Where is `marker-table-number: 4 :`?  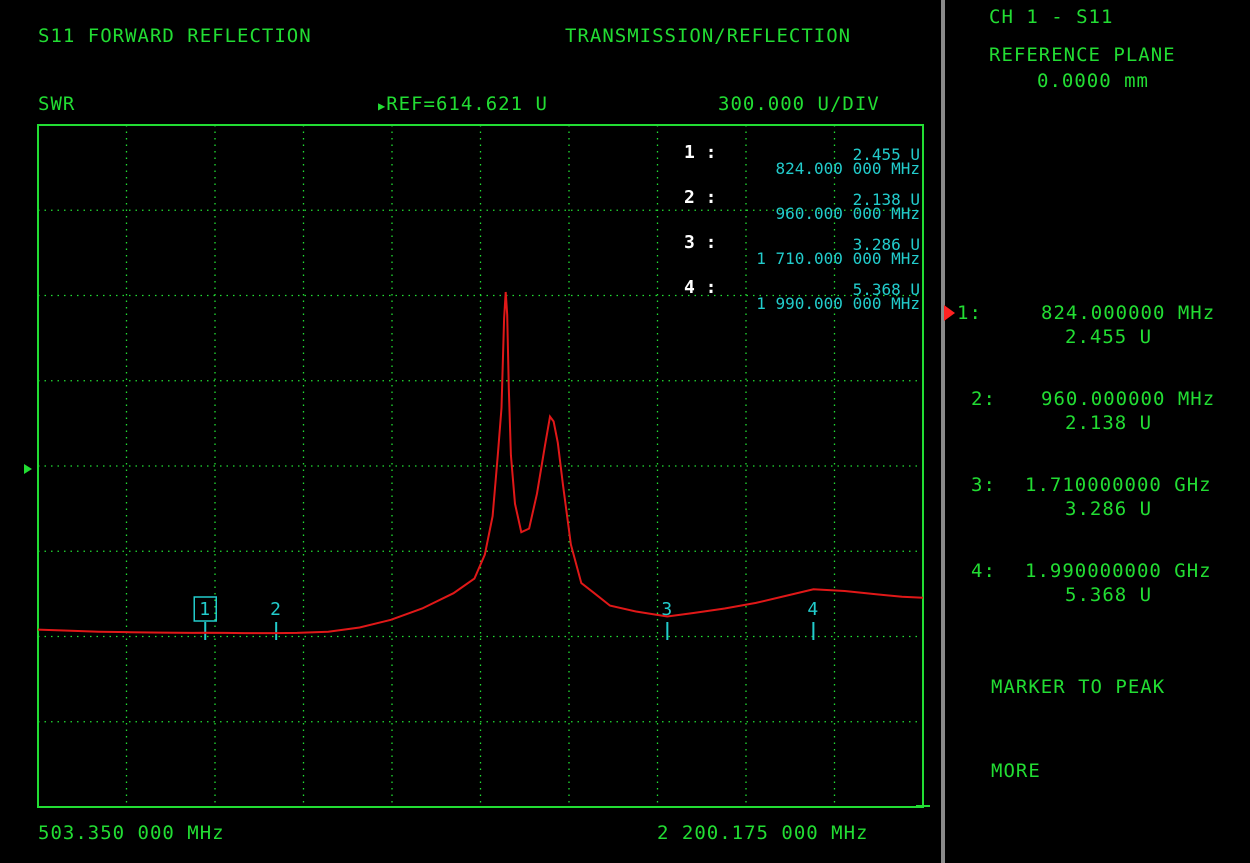
marker-table-number: 4 : is located at coordinates (700, 287).